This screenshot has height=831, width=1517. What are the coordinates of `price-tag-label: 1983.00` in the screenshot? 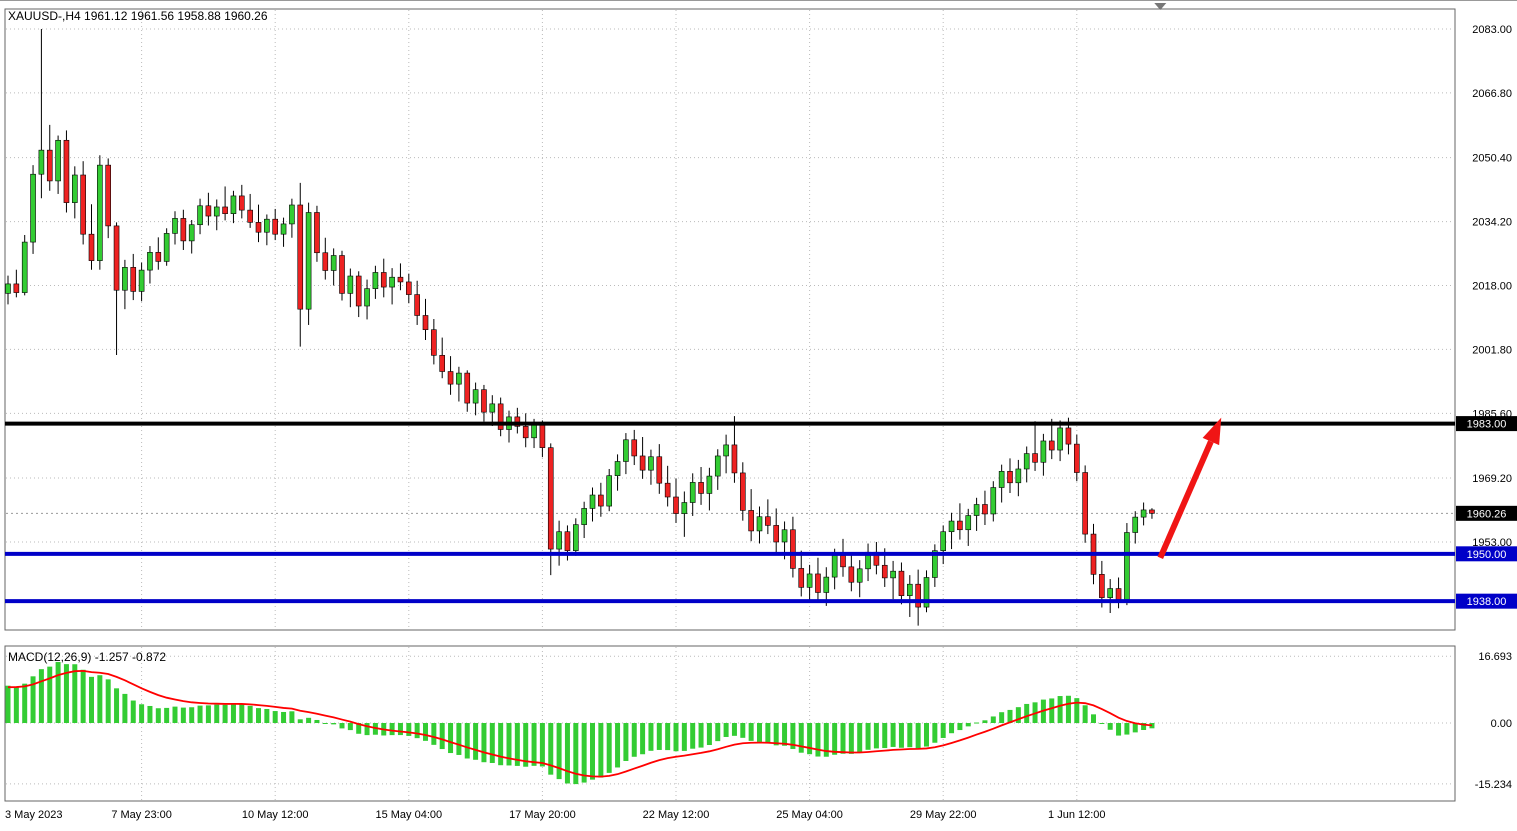 It's located at (1487, 425).